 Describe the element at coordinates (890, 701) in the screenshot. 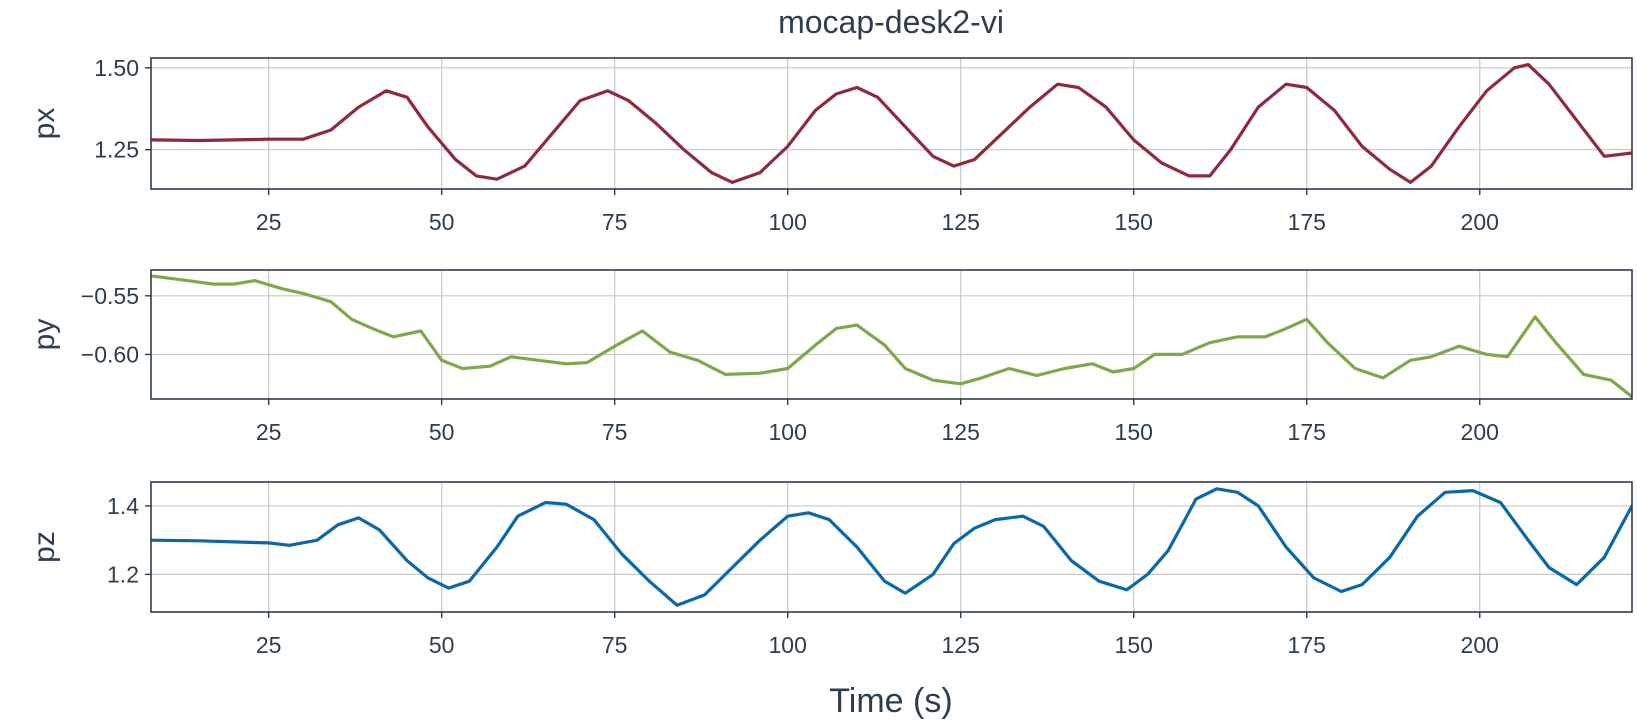

I see `x-axis-label: Time (s)` at that location.